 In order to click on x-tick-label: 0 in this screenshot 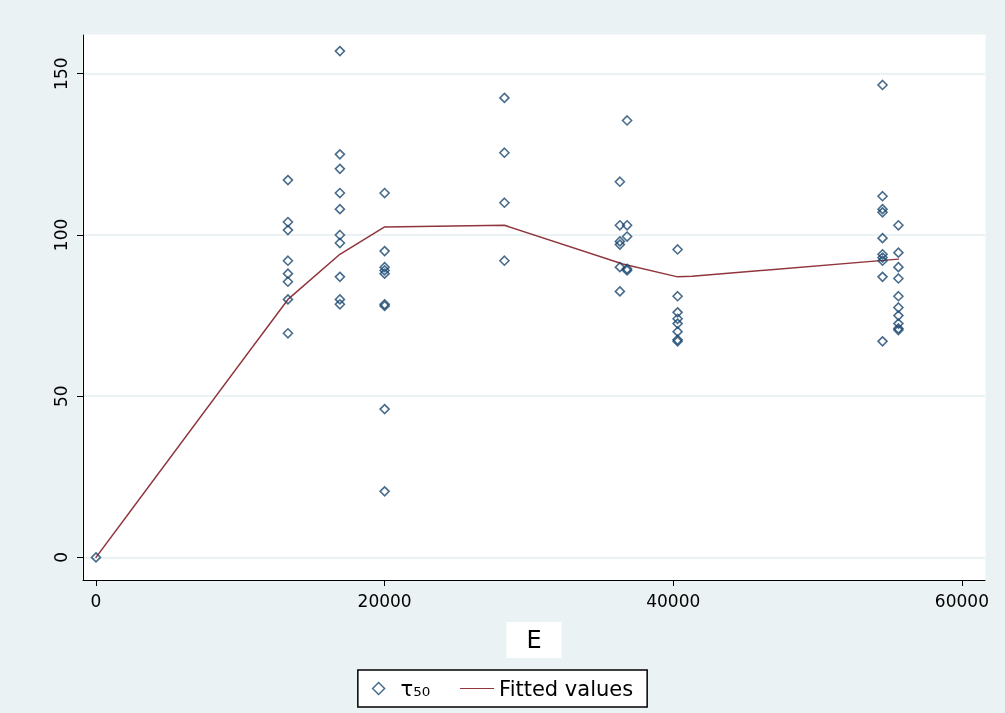, I will do `click(96, 600)`.